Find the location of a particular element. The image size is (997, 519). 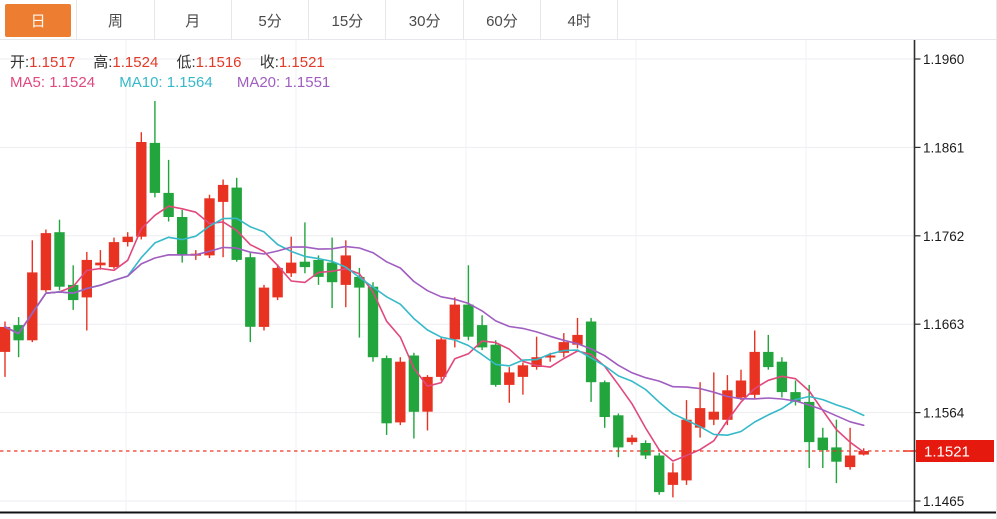

y-axis-tick-label: 1.1465 is located at coordinates (943, 501).